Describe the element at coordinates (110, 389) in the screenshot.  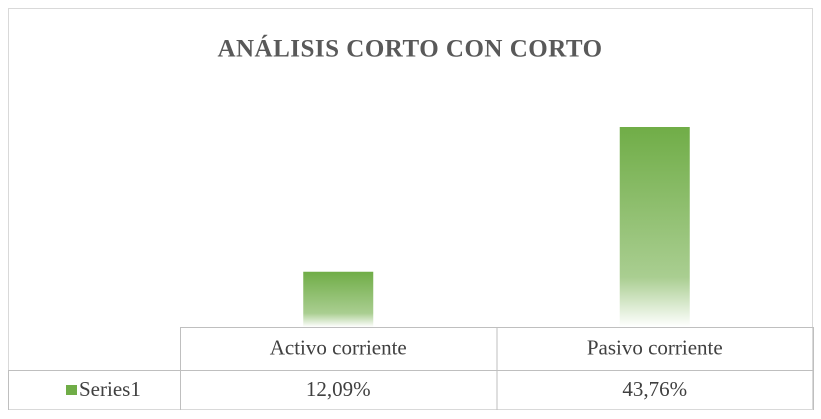
I see `legend-label: Series1` at that location.